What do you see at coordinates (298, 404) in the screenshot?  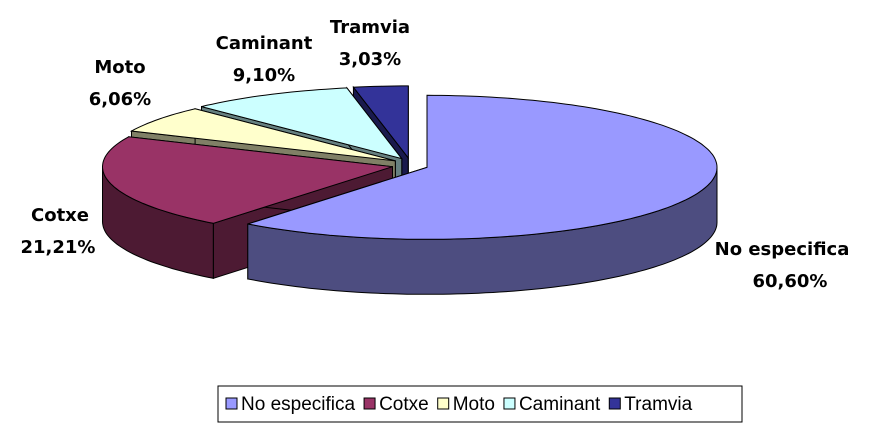 I see `legend-label: No especifica` at bounding box center [298, 404].